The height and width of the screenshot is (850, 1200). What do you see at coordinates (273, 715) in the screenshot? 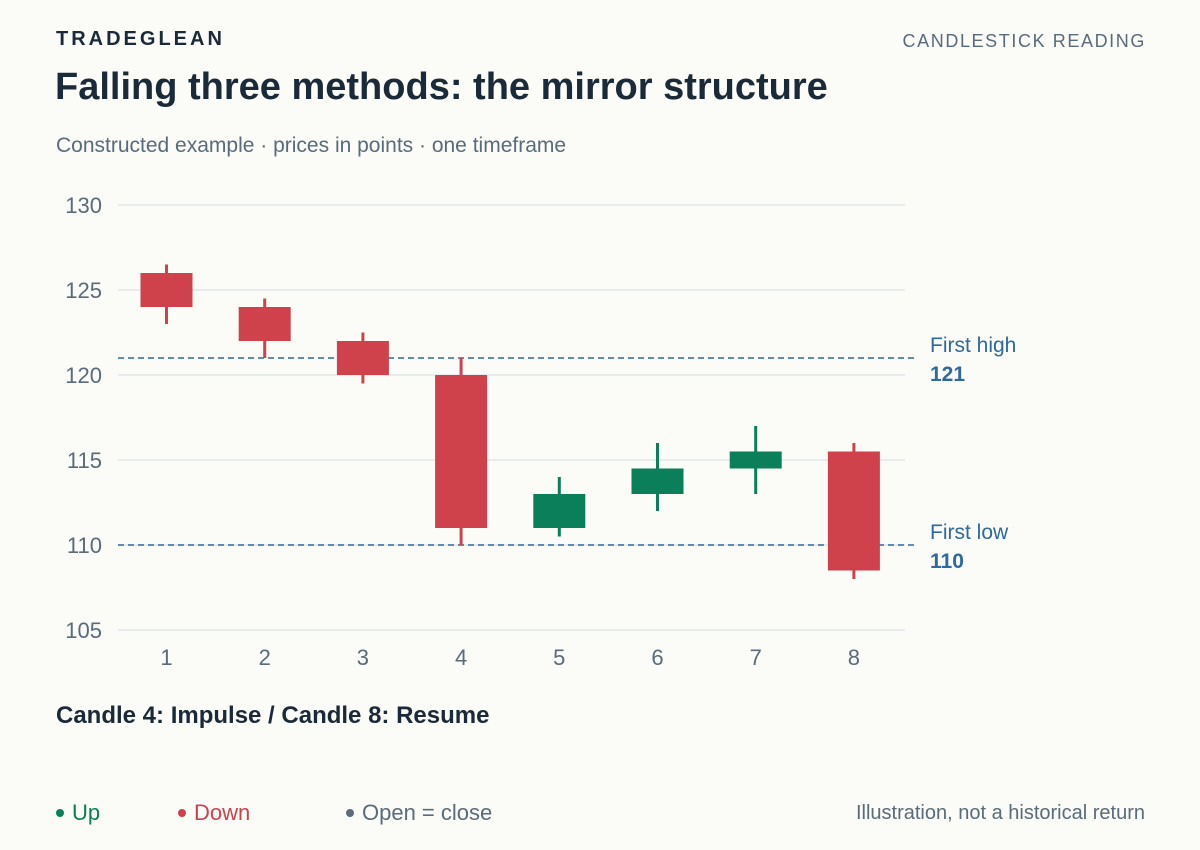
I see `chart-annotation: Candle 4: Impulse / Candle 8: Resume` at bounding box center [273, 715].